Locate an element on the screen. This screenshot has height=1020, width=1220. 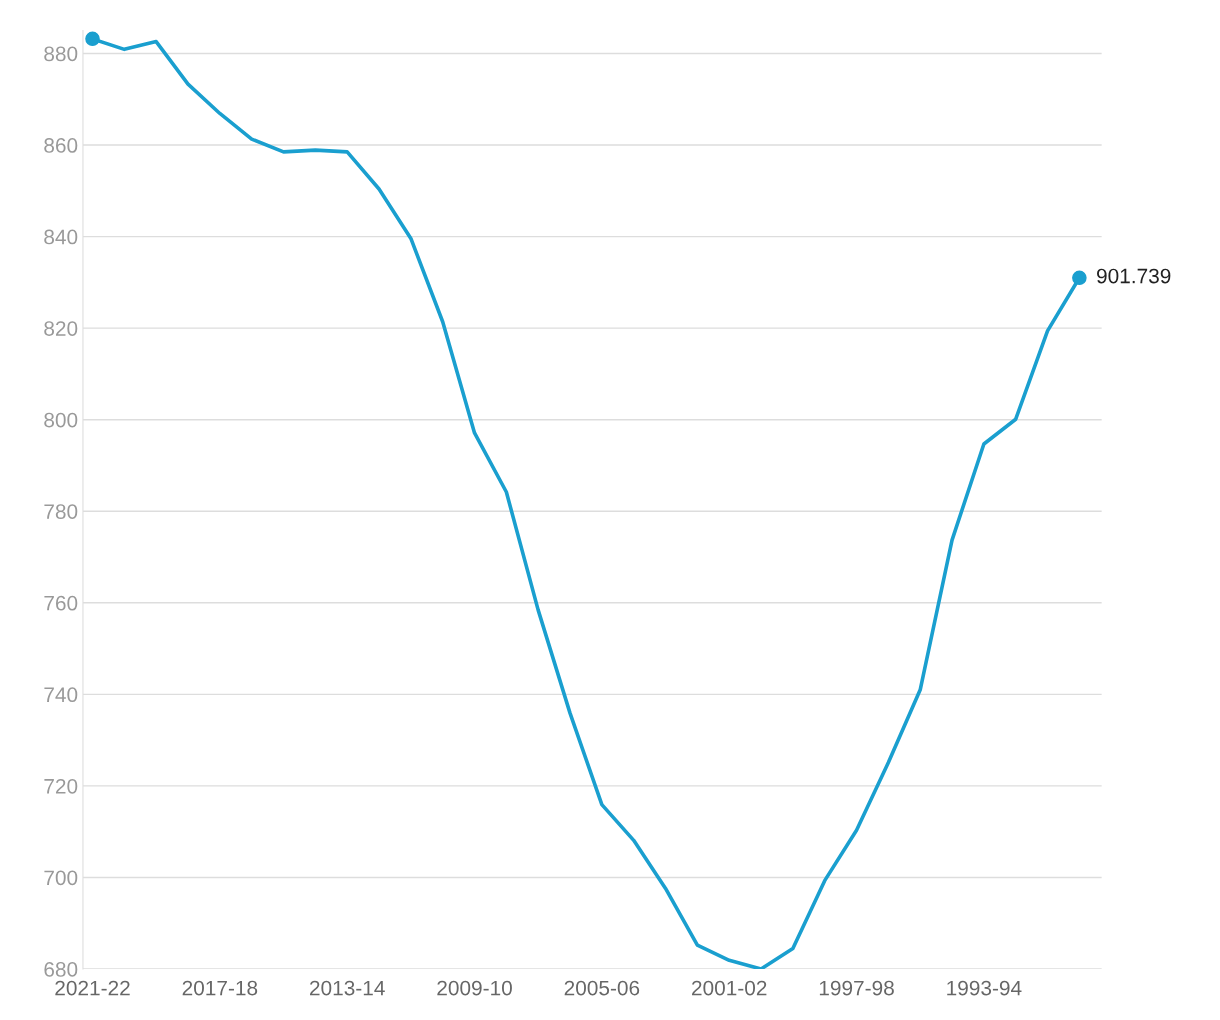
y-tick-label: 860 is located at coordinates (61, 145).